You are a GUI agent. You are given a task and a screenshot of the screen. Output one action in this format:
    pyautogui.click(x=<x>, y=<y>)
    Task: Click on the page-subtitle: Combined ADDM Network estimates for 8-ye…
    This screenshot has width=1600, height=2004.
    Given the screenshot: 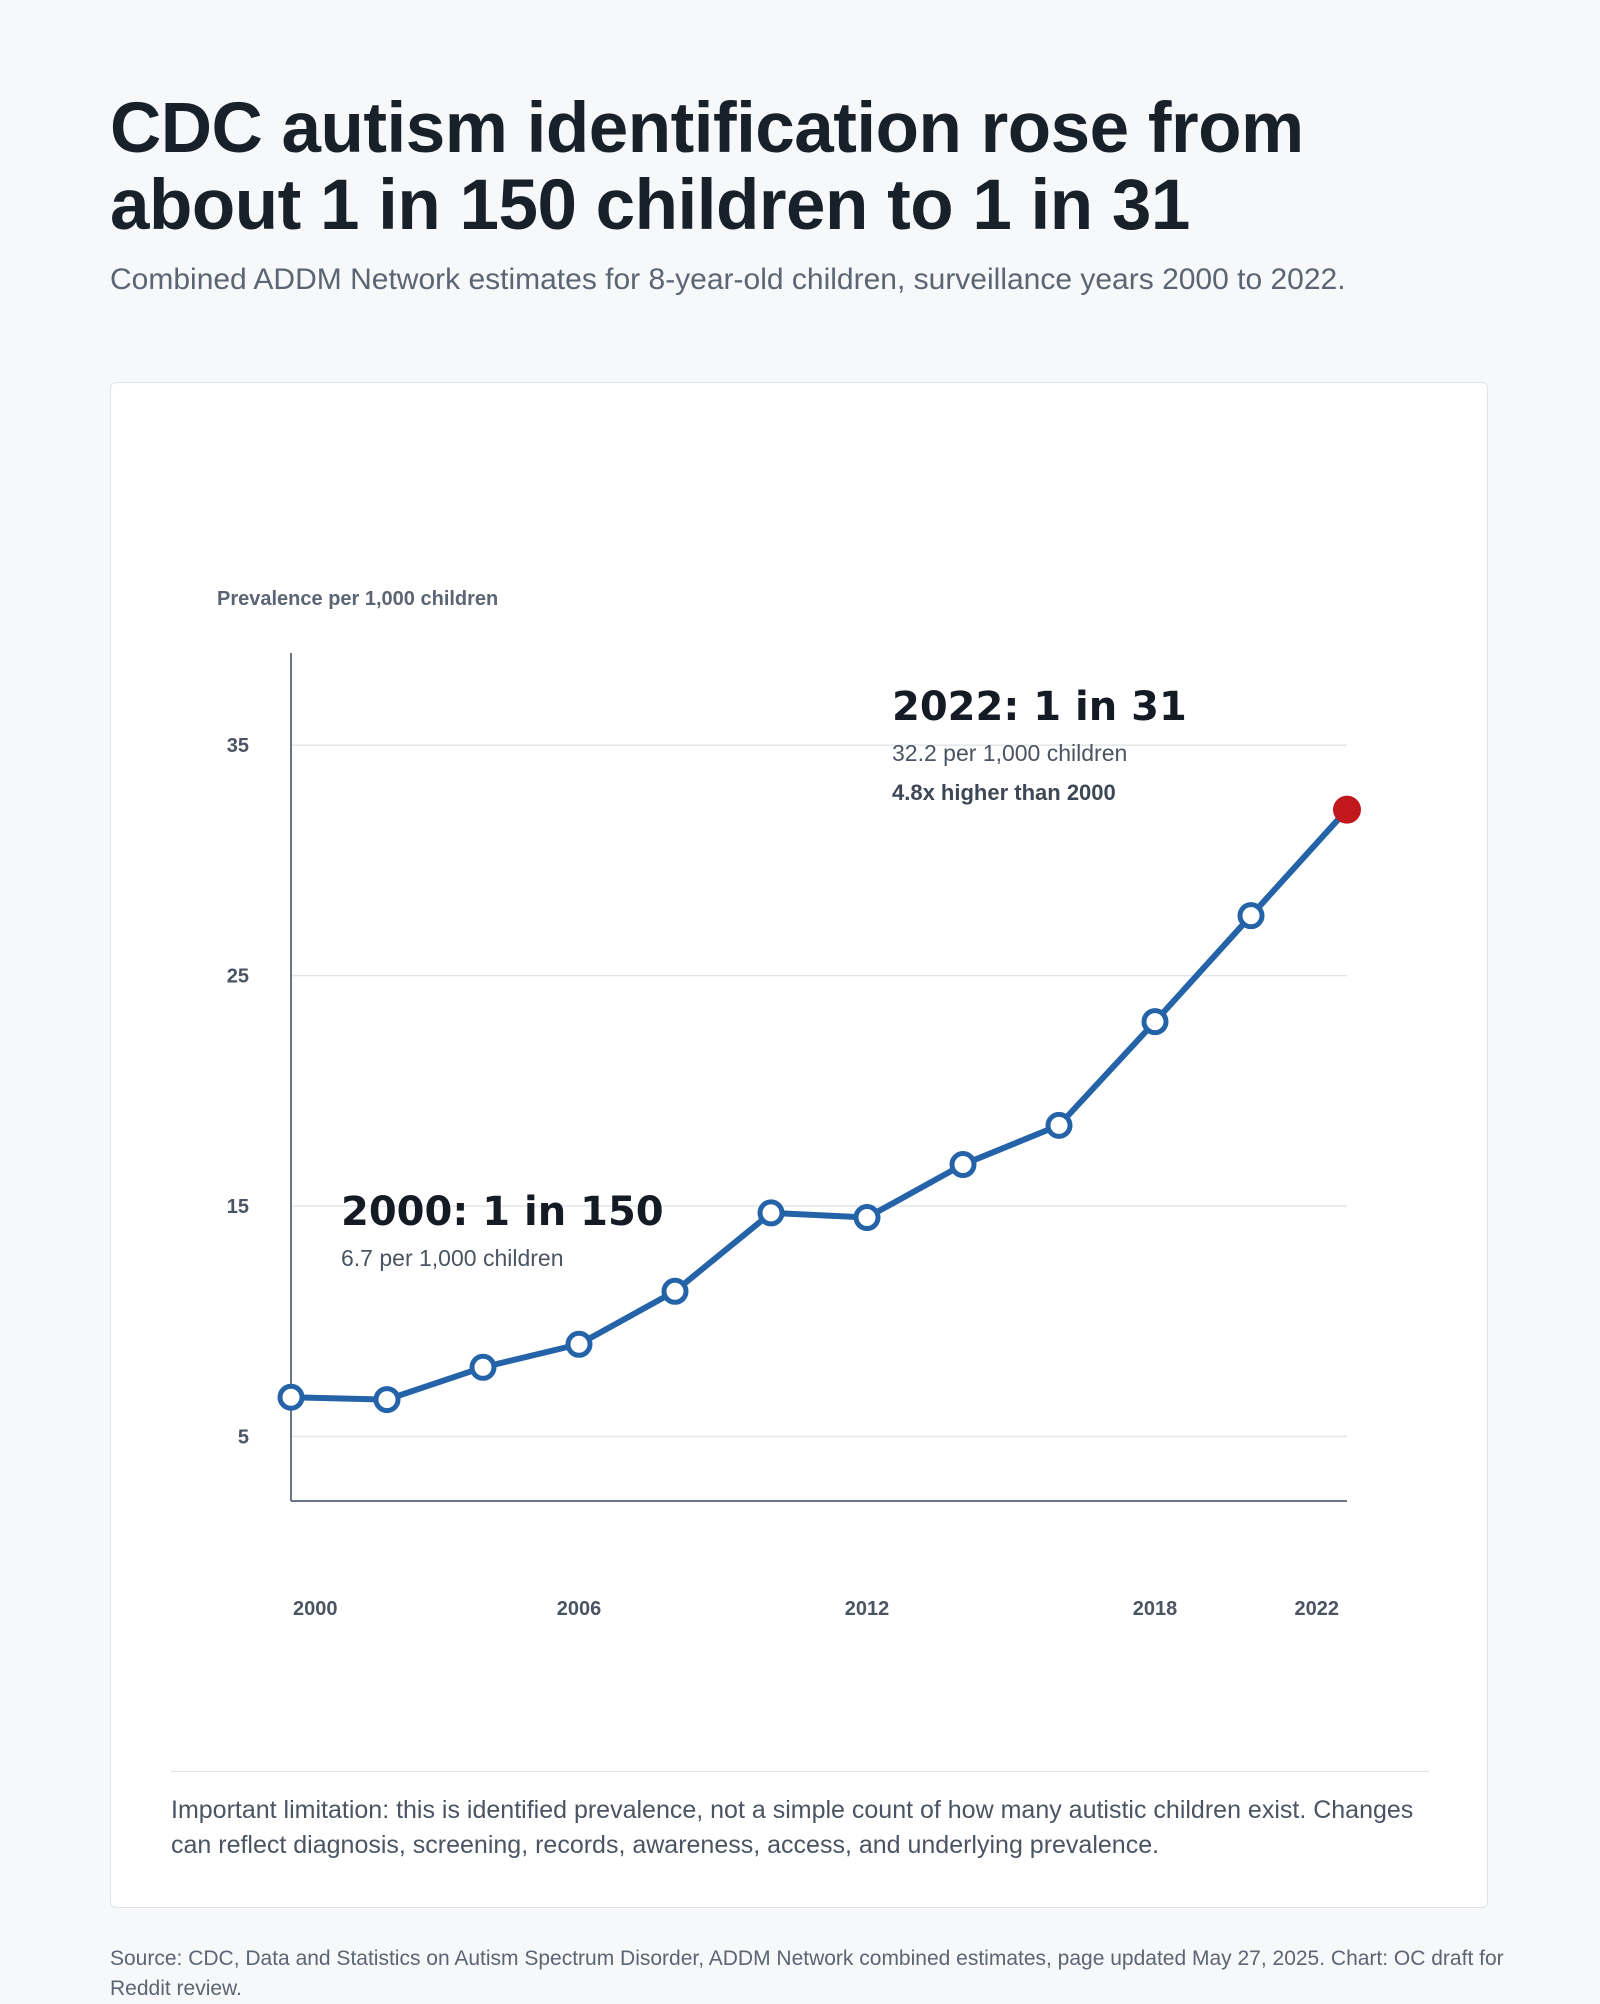 What is the action you would take?
    pyautogui.click(x=728, y=279)
    